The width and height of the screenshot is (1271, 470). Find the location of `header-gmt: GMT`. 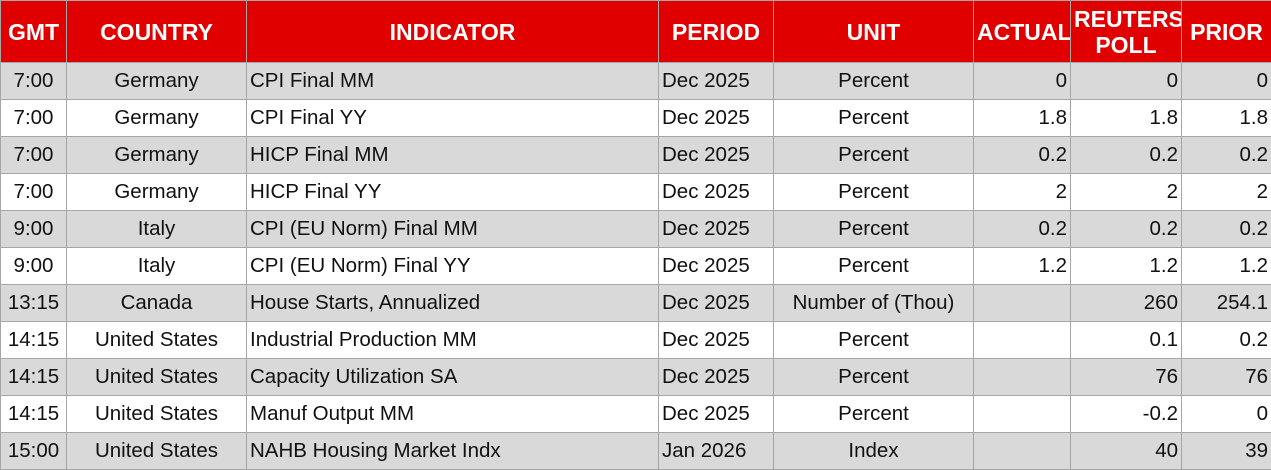

header-gmt: GMT is located at coordinates (34, 32).